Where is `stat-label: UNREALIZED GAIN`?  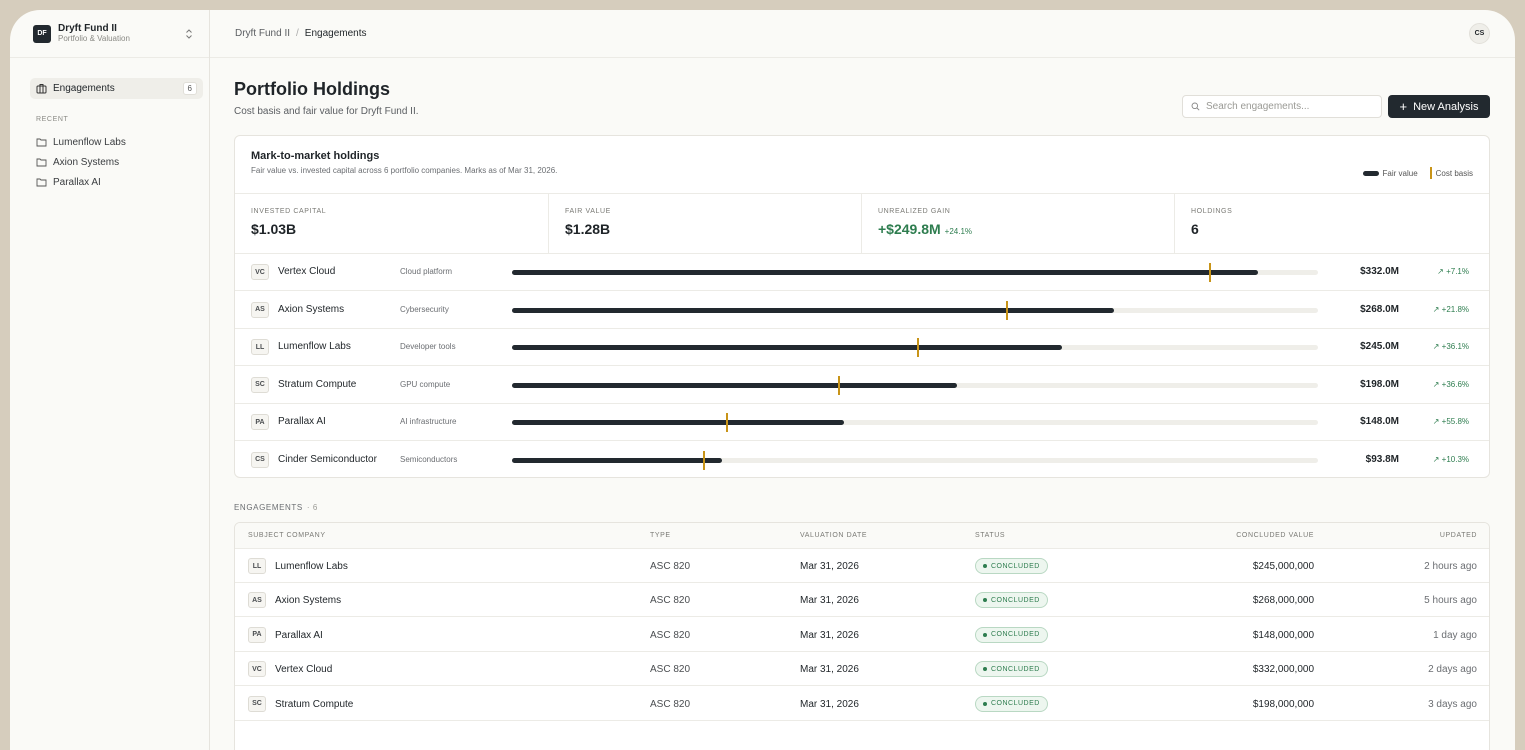
stat-label: UNREALIZED GAIN is located at coordinates (914, 211).